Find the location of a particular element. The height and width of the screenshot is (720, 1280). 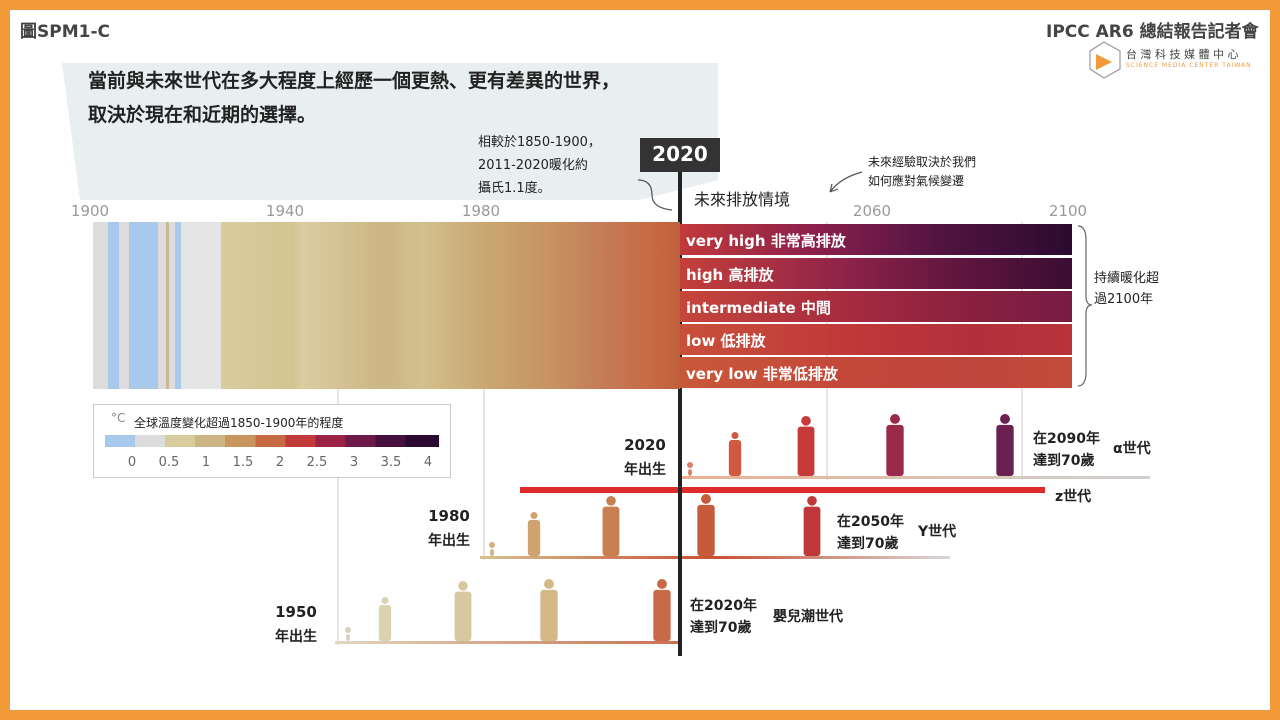

scenario-label: very low 非常低排放 is located at coordinates (762, 374).